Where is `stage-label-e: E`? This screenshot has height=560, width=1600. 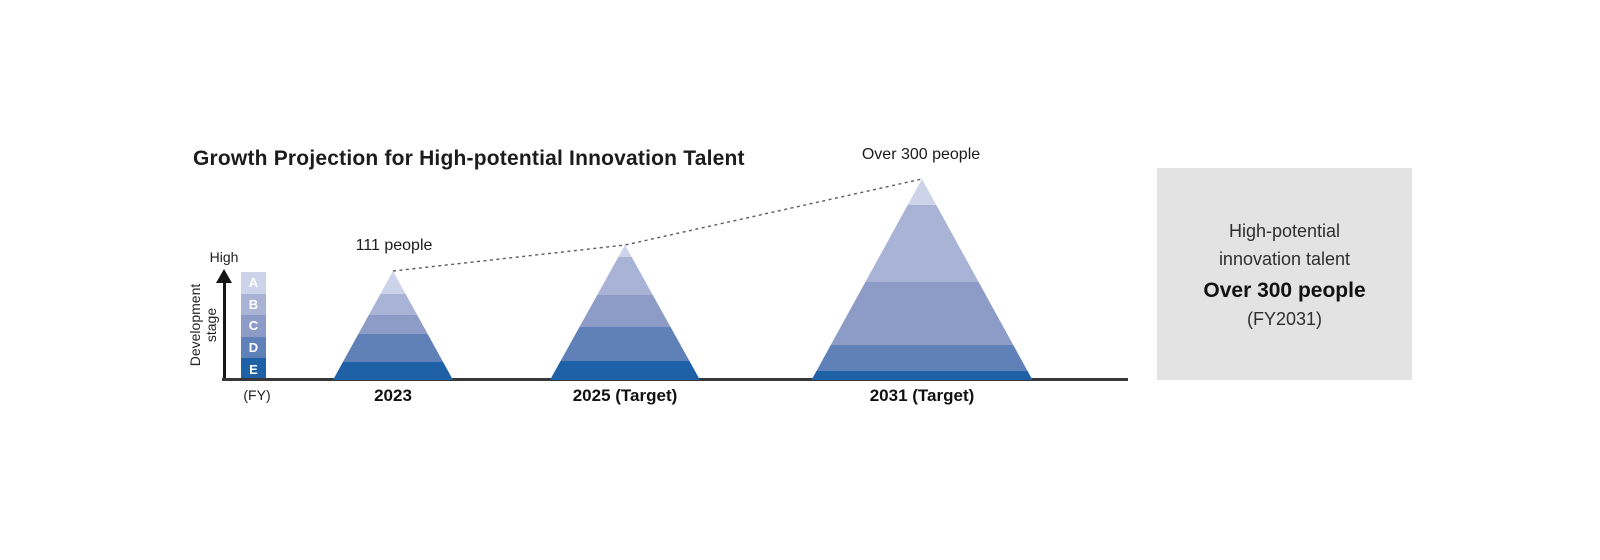 stage-label-e: E is located at coordinates (253, 369).